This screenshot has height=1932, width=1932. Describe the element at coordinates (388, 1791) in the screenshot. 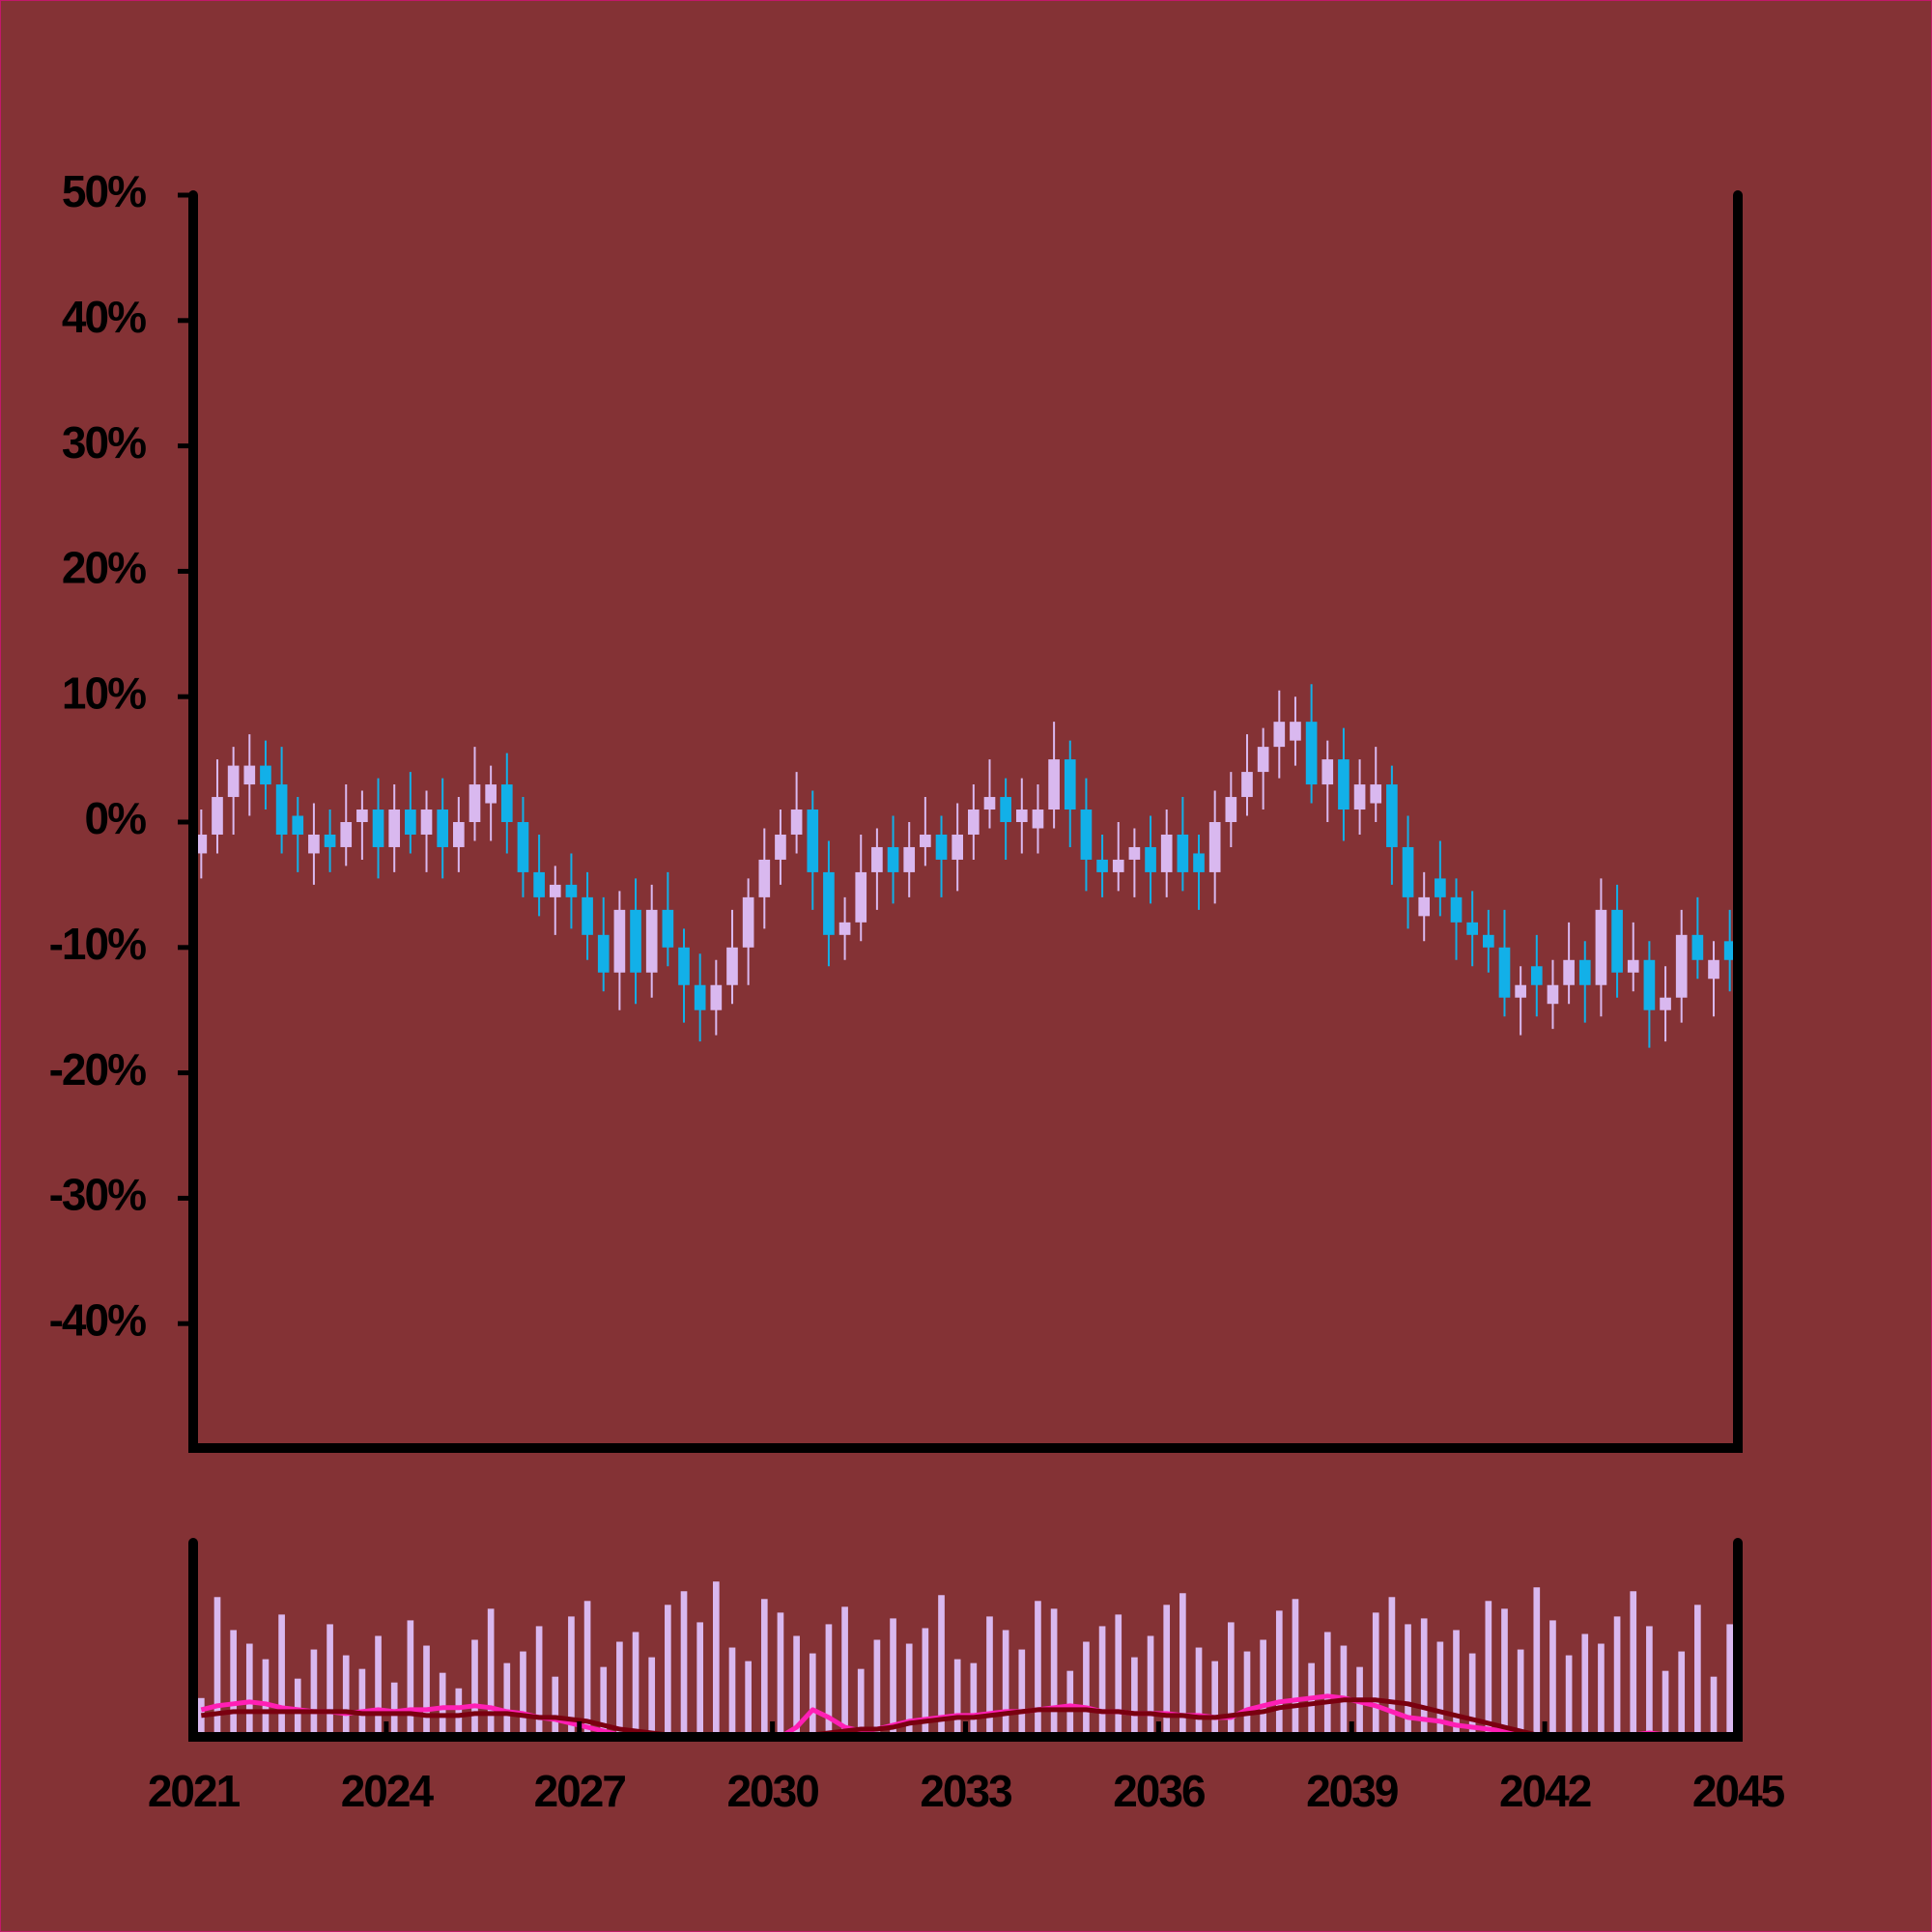

I see `x-tick-label: 2024` at that location.